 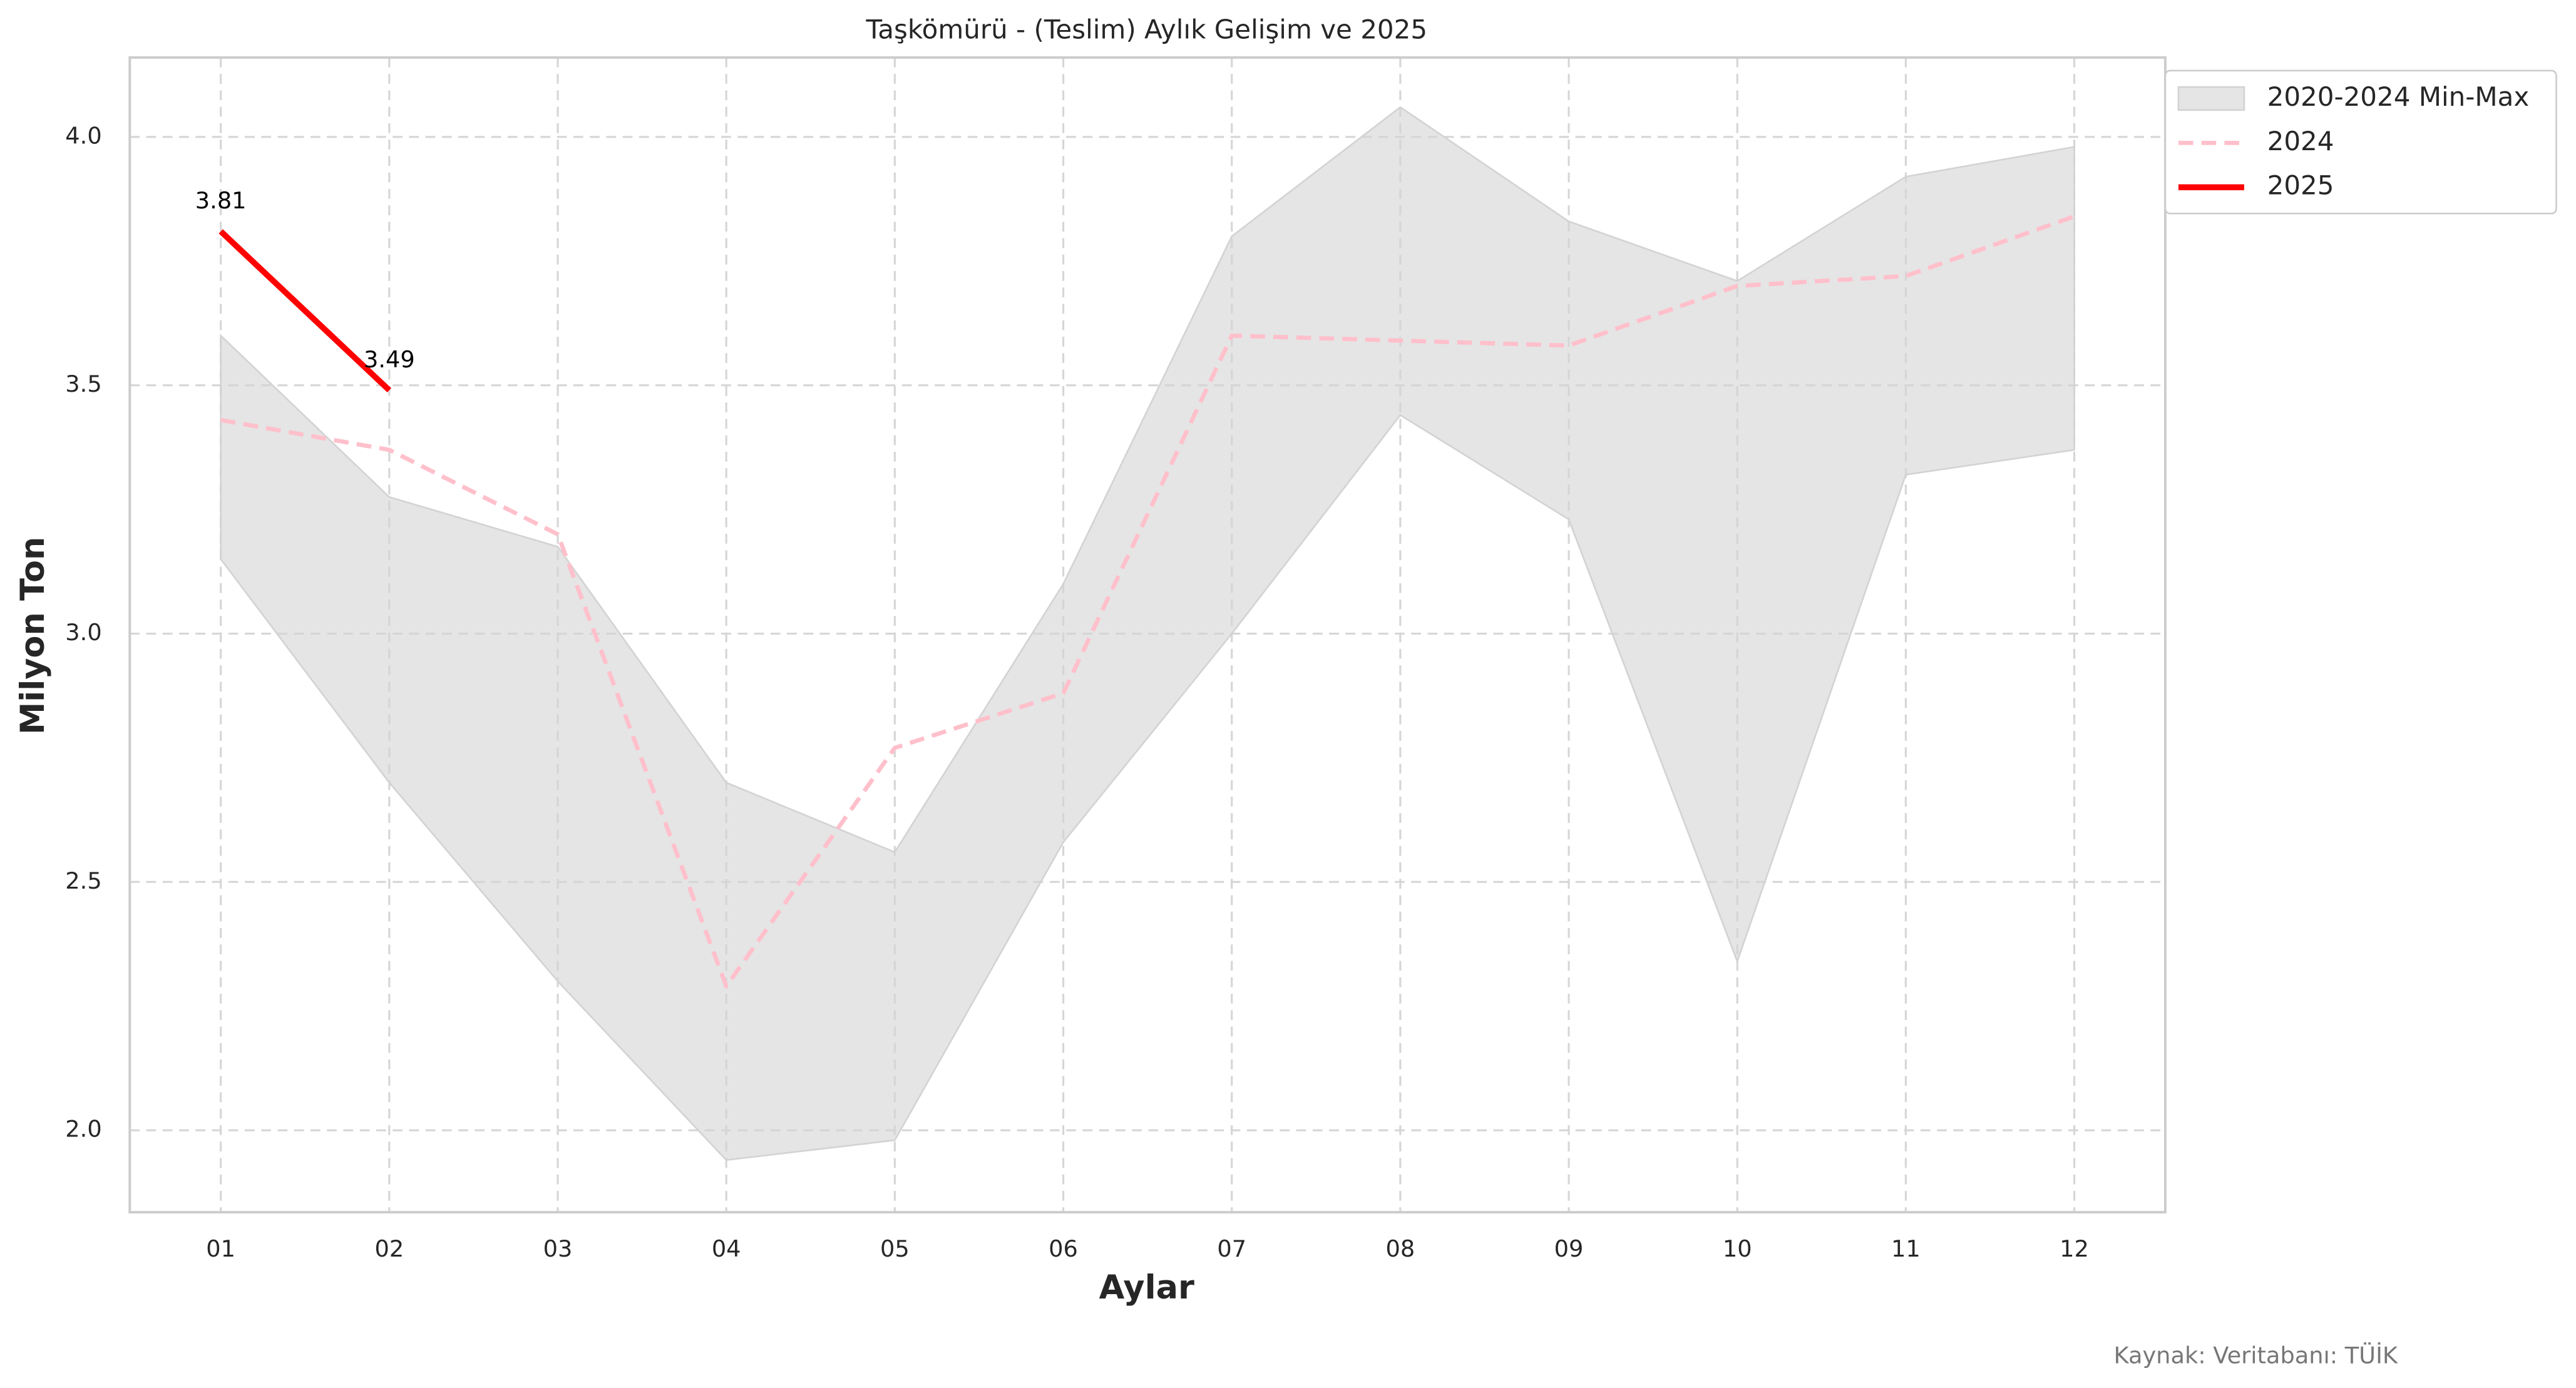 What do you see at coordinates (305, 311) in the screenshot?
I see `line-series` at bounding box center [305, 311].